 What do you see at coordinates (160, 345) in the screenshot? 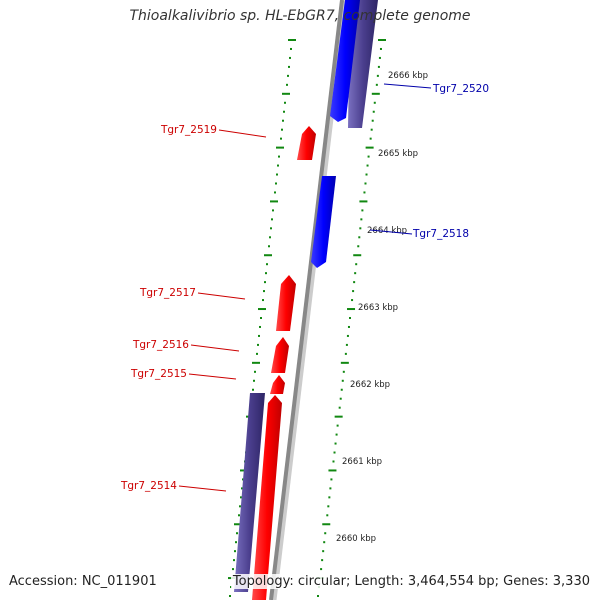
I see `gene-label: Tgr7_2516` at bounding box center [160, 345].